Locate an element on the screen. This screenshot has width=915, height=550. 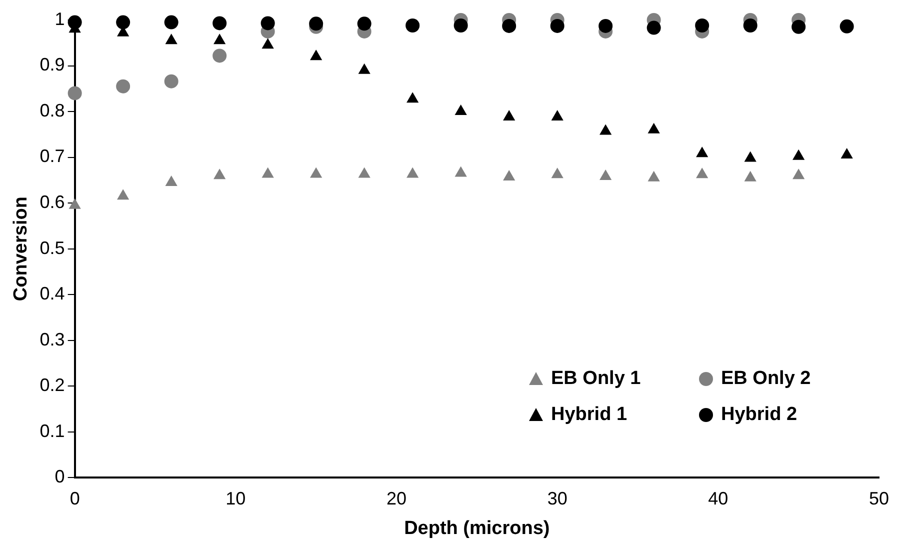
y-tick-label: 0.1 is located at coordinates (52, 430).